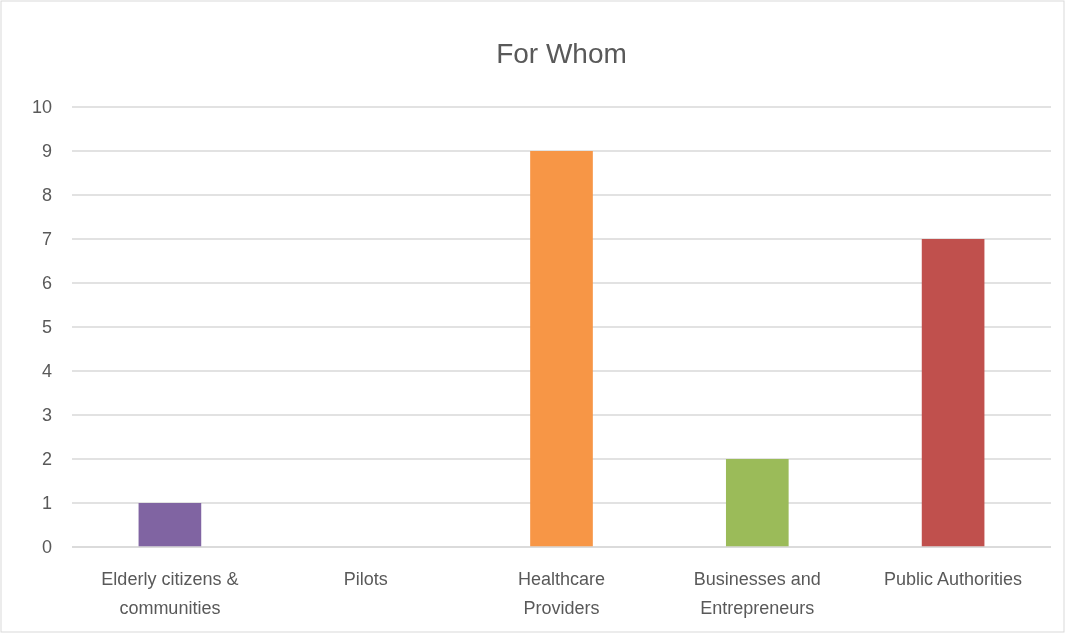 The width and height of the screenshot is (1071, 637). I want to click on x-tick-label: Public Authorities, so click(953, 579).